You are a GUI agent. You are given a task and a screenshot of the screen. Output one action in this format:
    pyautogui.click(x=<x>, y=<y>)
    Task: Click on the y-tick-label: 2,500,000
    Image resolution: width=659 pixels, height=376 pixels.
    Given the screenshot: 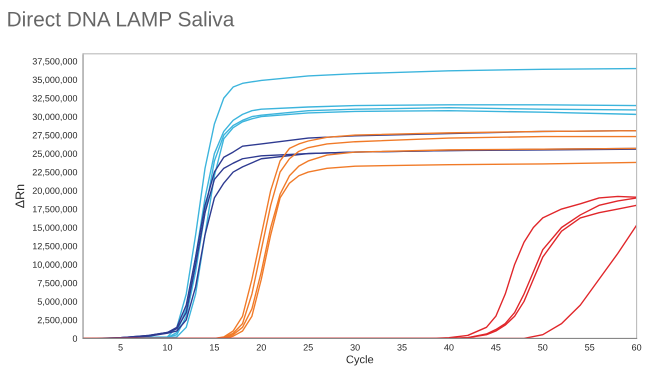 What is the action you would take?
    pyautogui.click(x=58, y=320)
    